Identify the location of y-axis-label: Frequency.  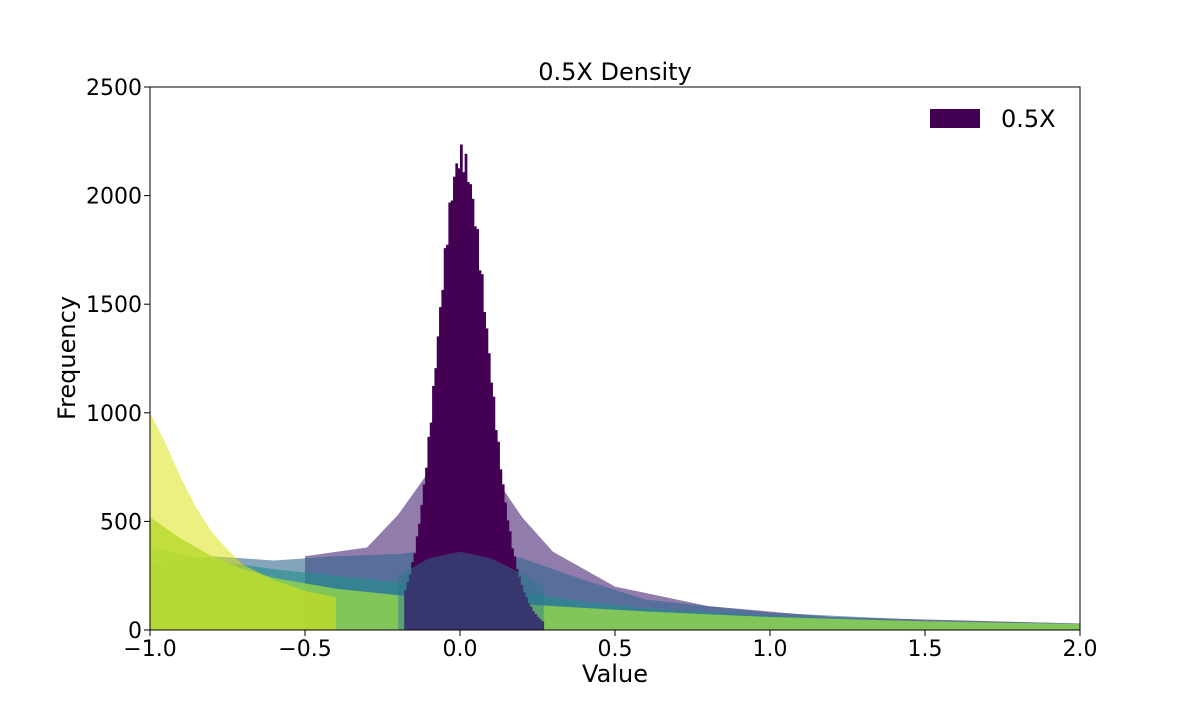
(67, 358).